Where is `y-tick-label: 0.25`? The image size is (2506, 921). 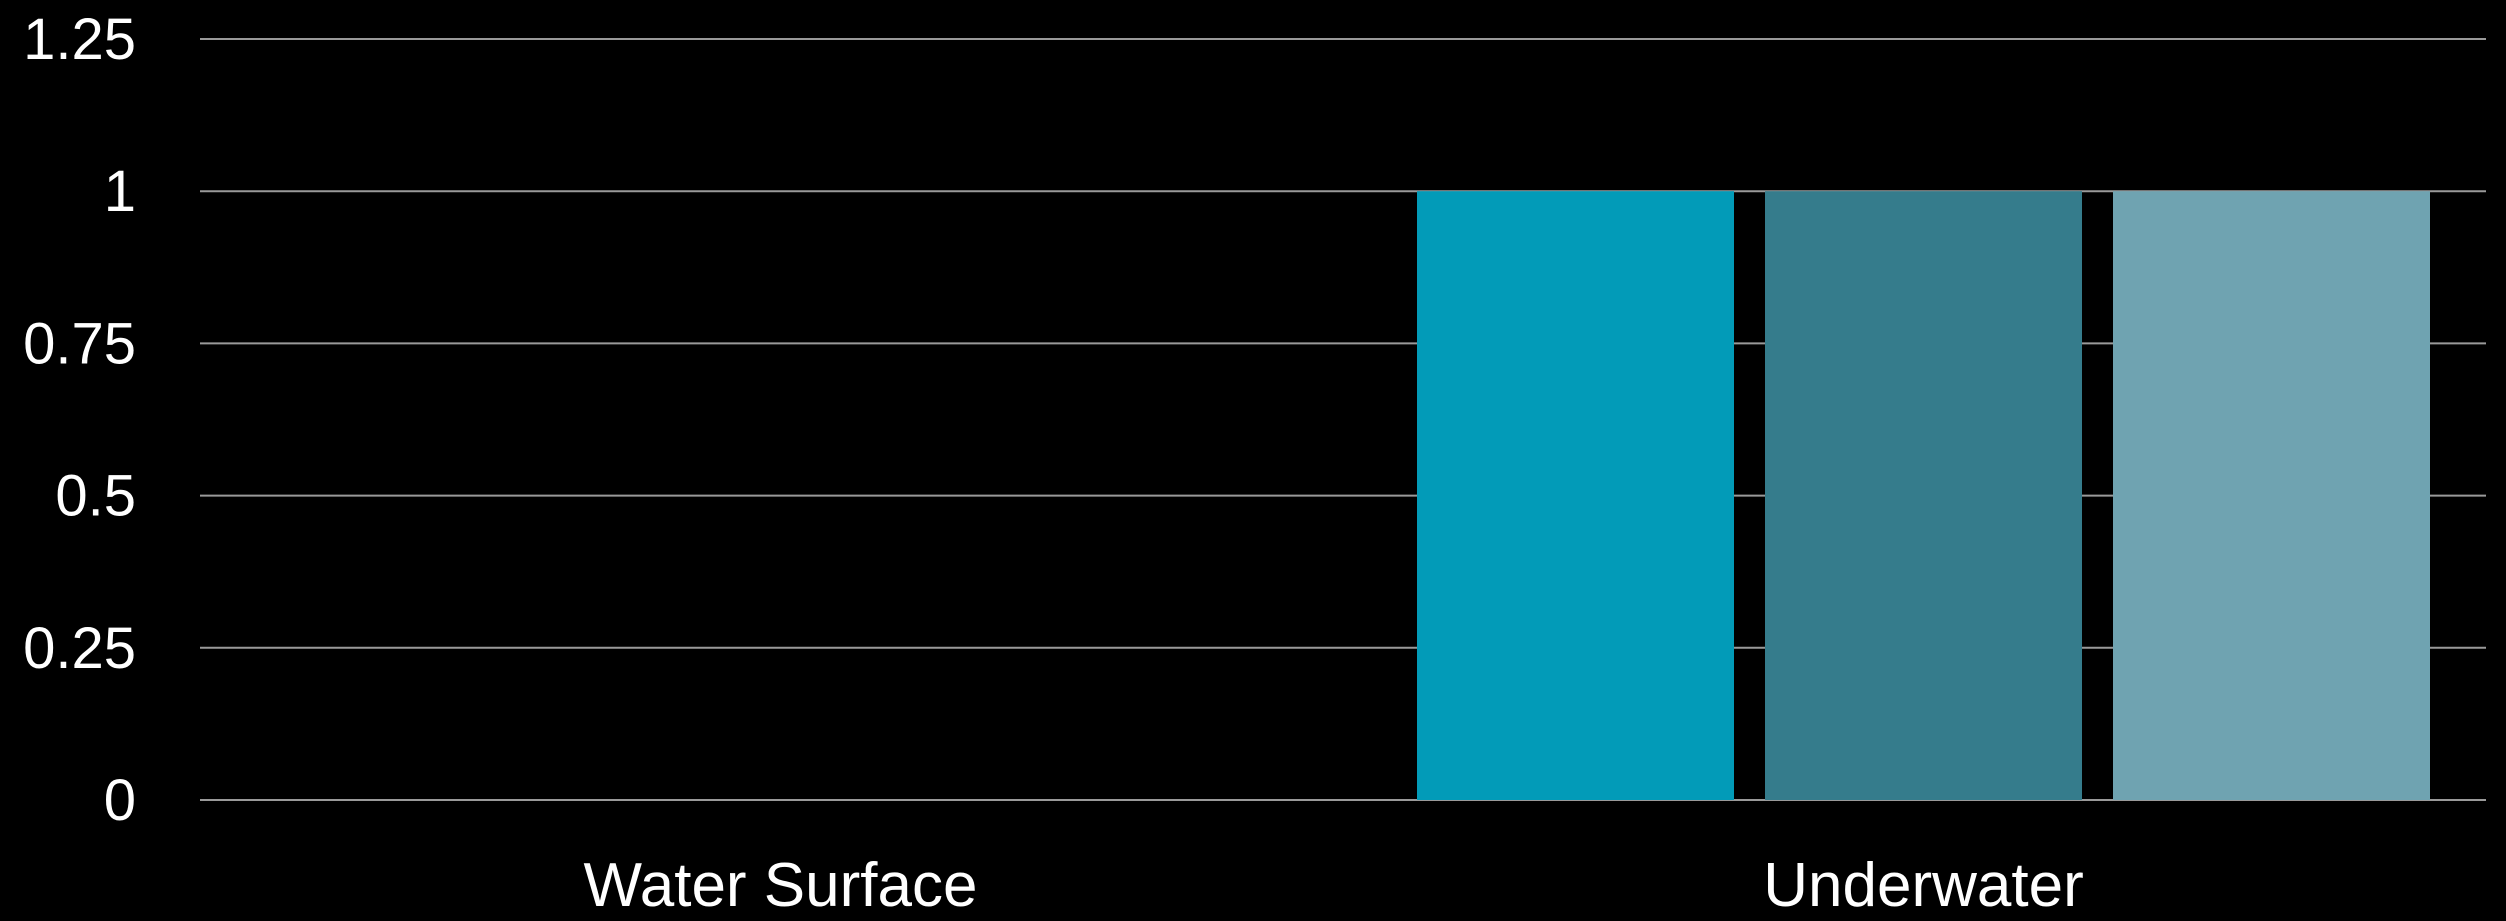
y-tick-label: 0.25 is located at coordinates (79, 648).